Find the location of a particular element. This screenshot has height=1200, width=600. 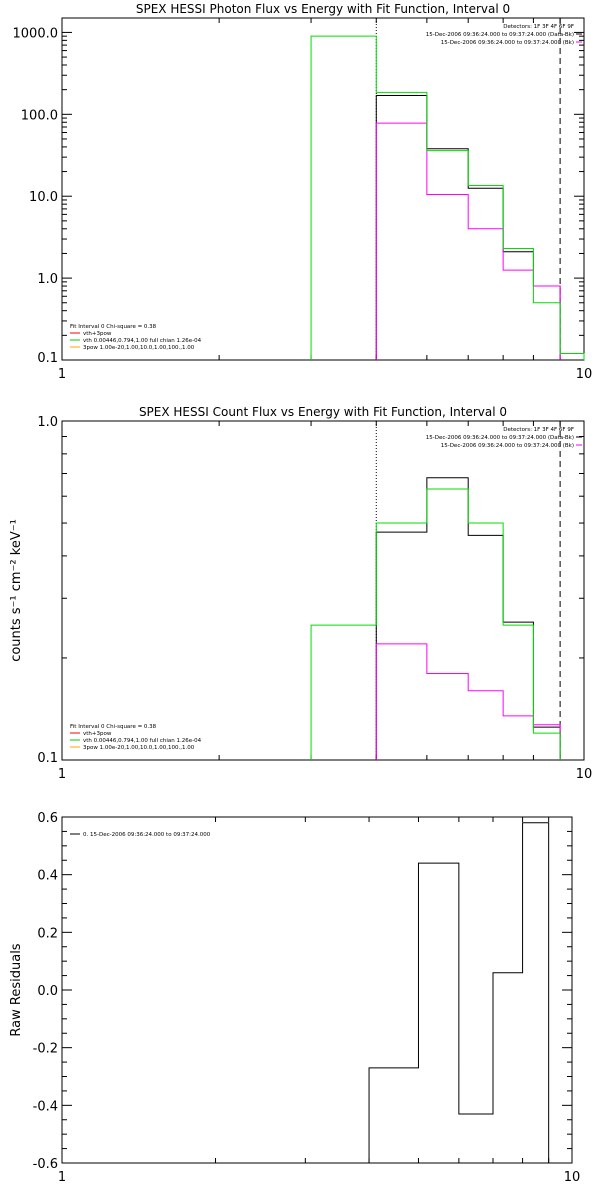

chart1-y-tick-label: 10.0 is located at coordinates (43, 197).